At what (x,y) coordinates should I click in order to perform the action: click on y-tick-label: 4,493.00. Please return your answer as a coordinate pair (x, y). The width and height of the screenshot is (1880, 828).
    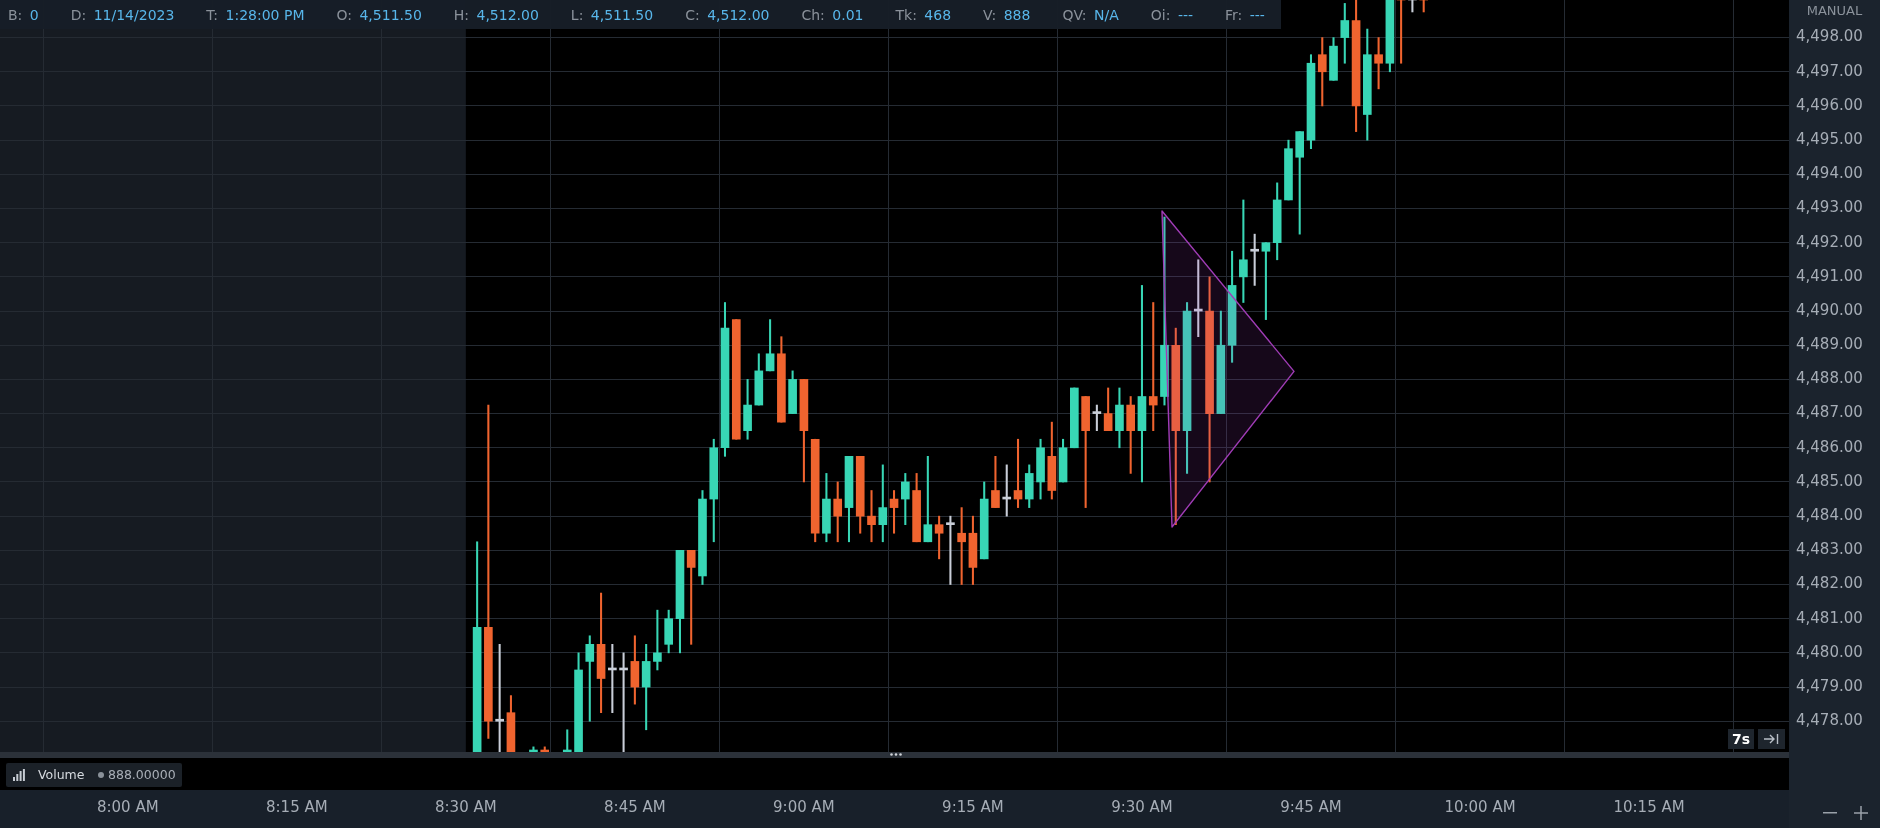
    Looking at the image, I should click on (1829, 207).